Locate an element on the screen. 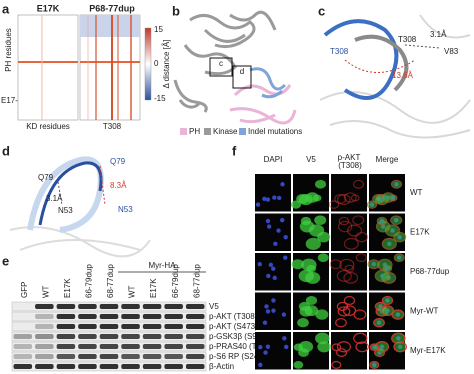  row-label: p-S6 RP (S240/244) is located at coordinates (245, 356).